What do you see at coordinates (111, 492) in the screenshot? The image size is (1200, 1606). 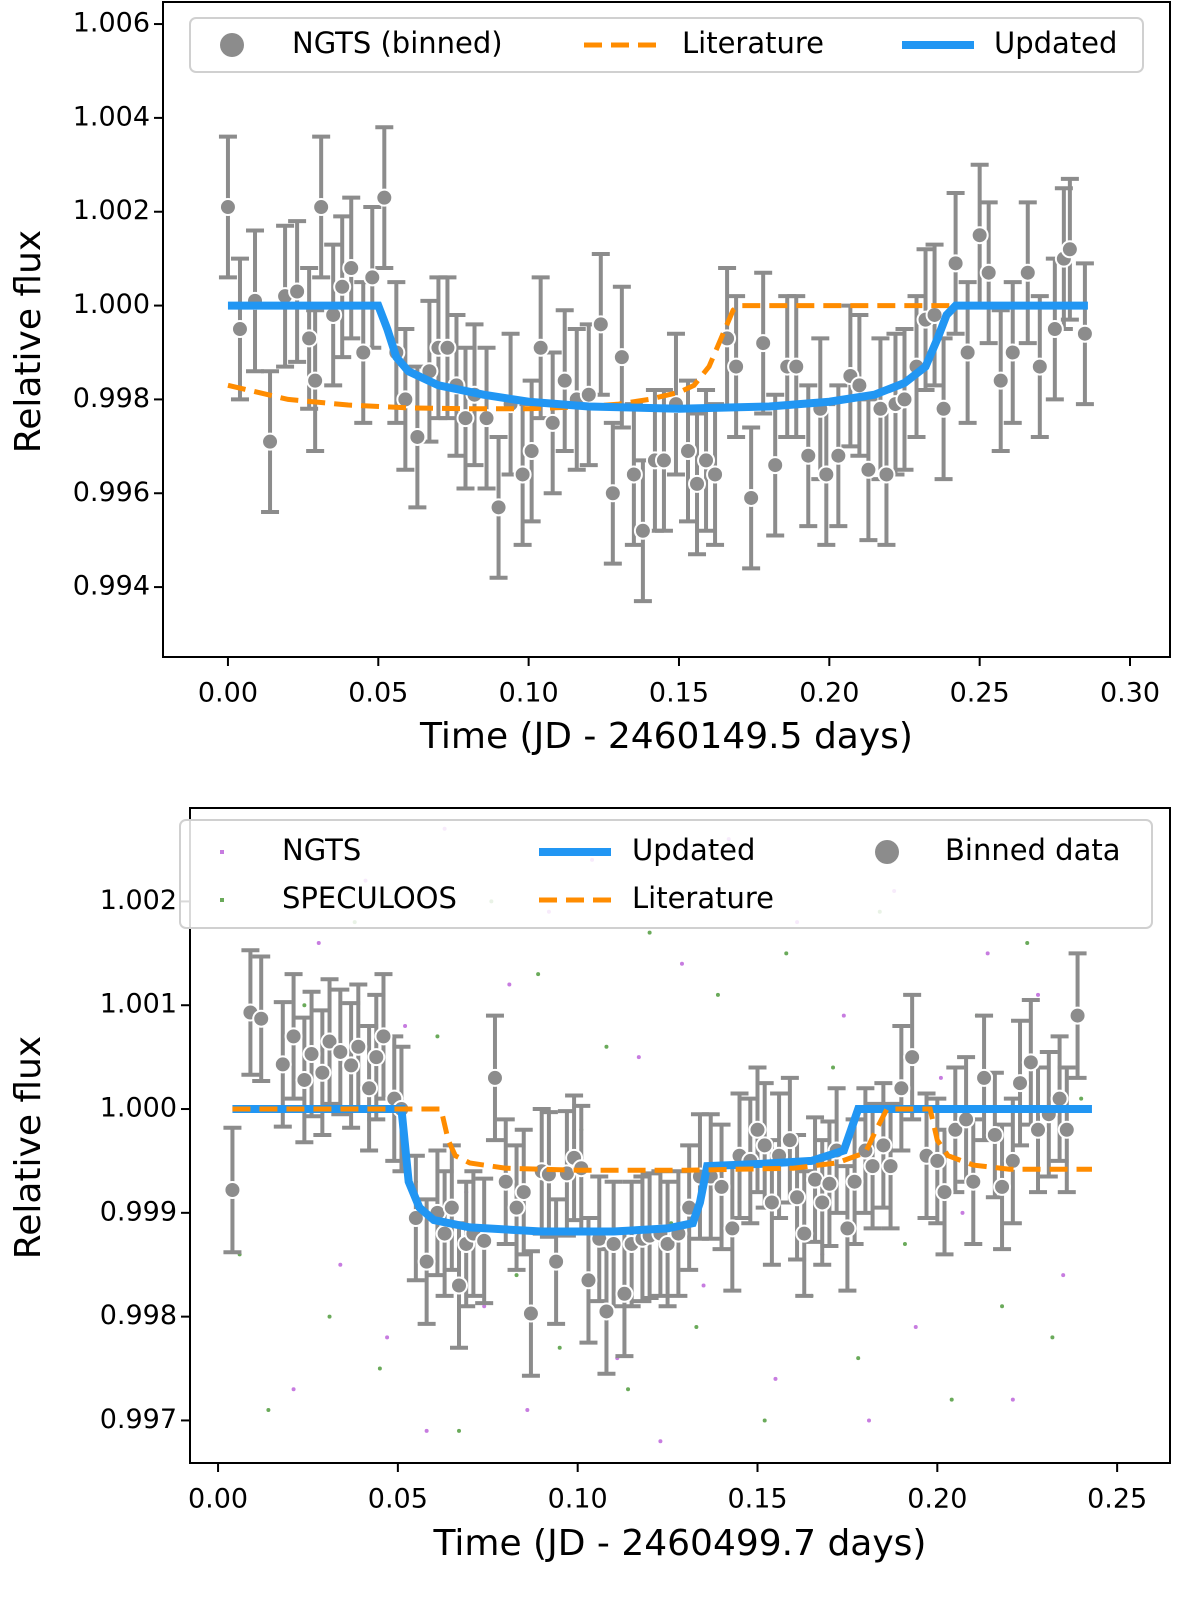 I see `y-tick-label: 0.996` at bounding box center [111, 492].